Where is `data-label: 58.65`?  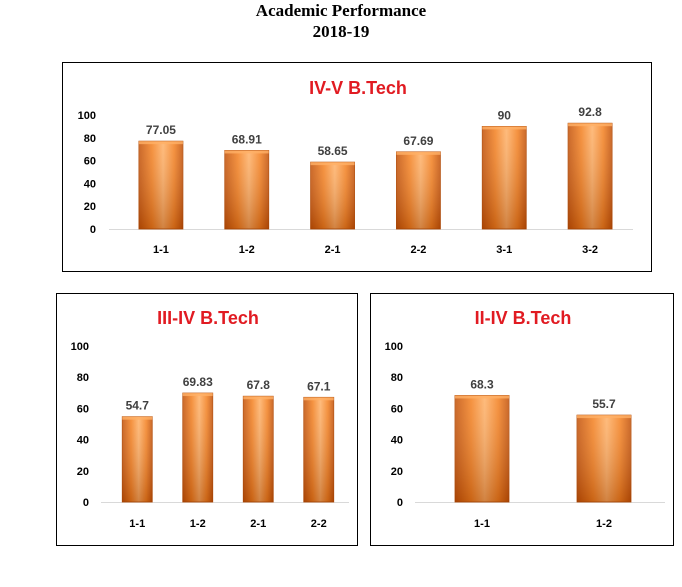
data-label: 58.65 is located at coordinates (333, 151).